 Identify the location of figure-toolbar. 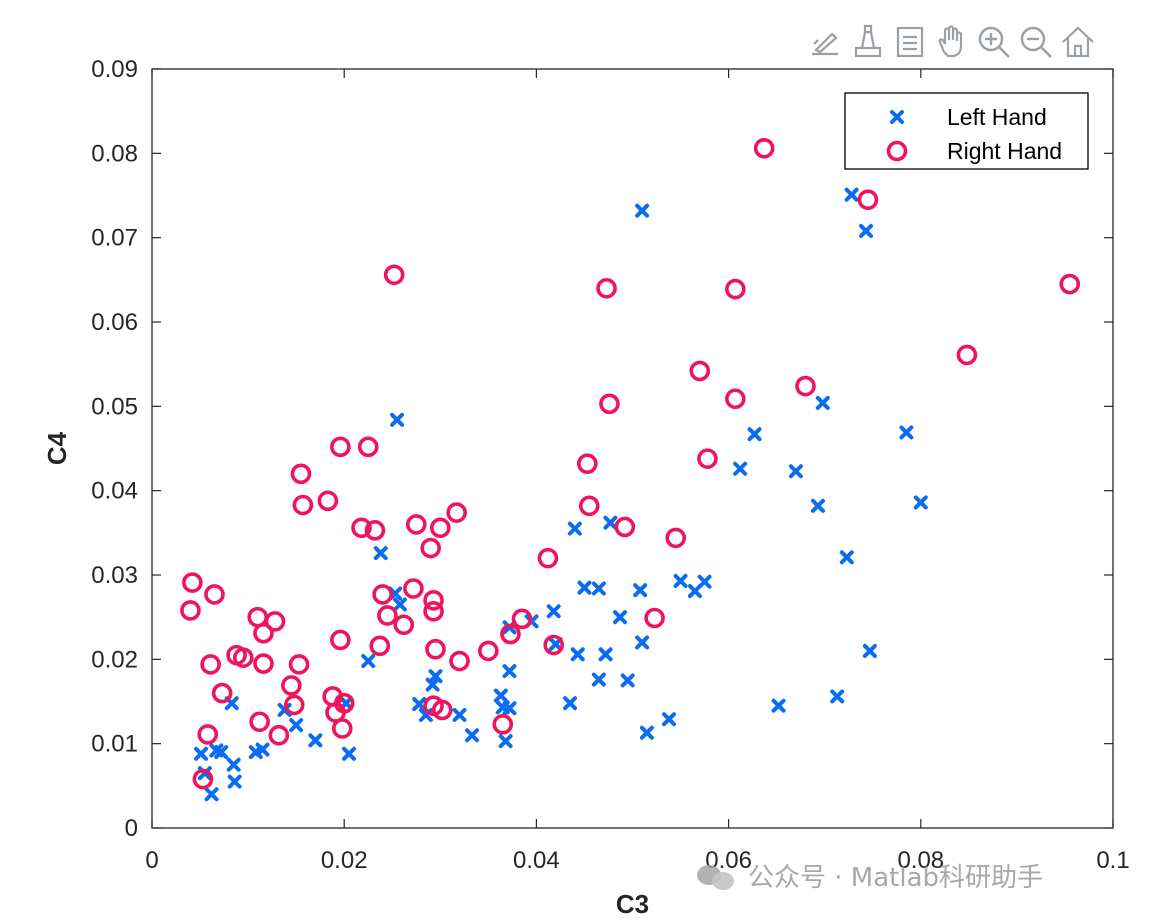
(952, 44).